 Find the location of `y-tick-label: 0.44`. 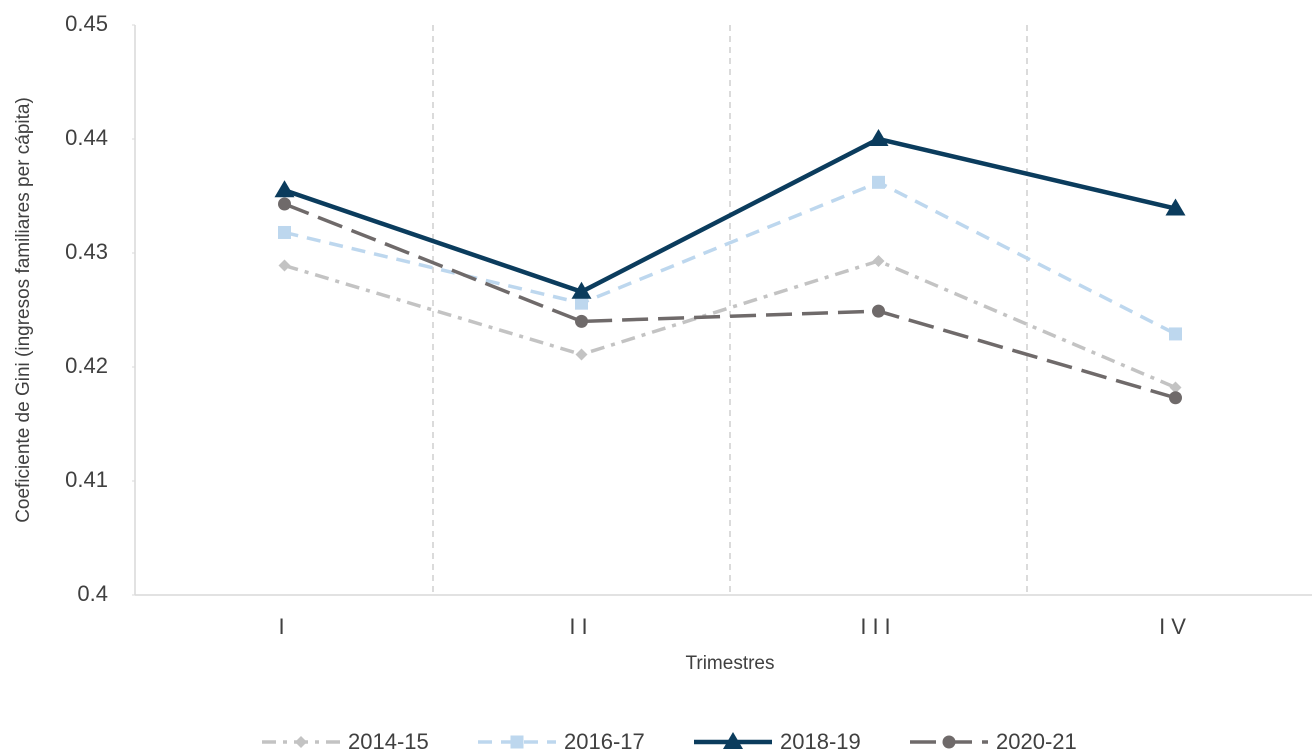

y-tick-label: 0.44 is located at coordinates (86, 137).